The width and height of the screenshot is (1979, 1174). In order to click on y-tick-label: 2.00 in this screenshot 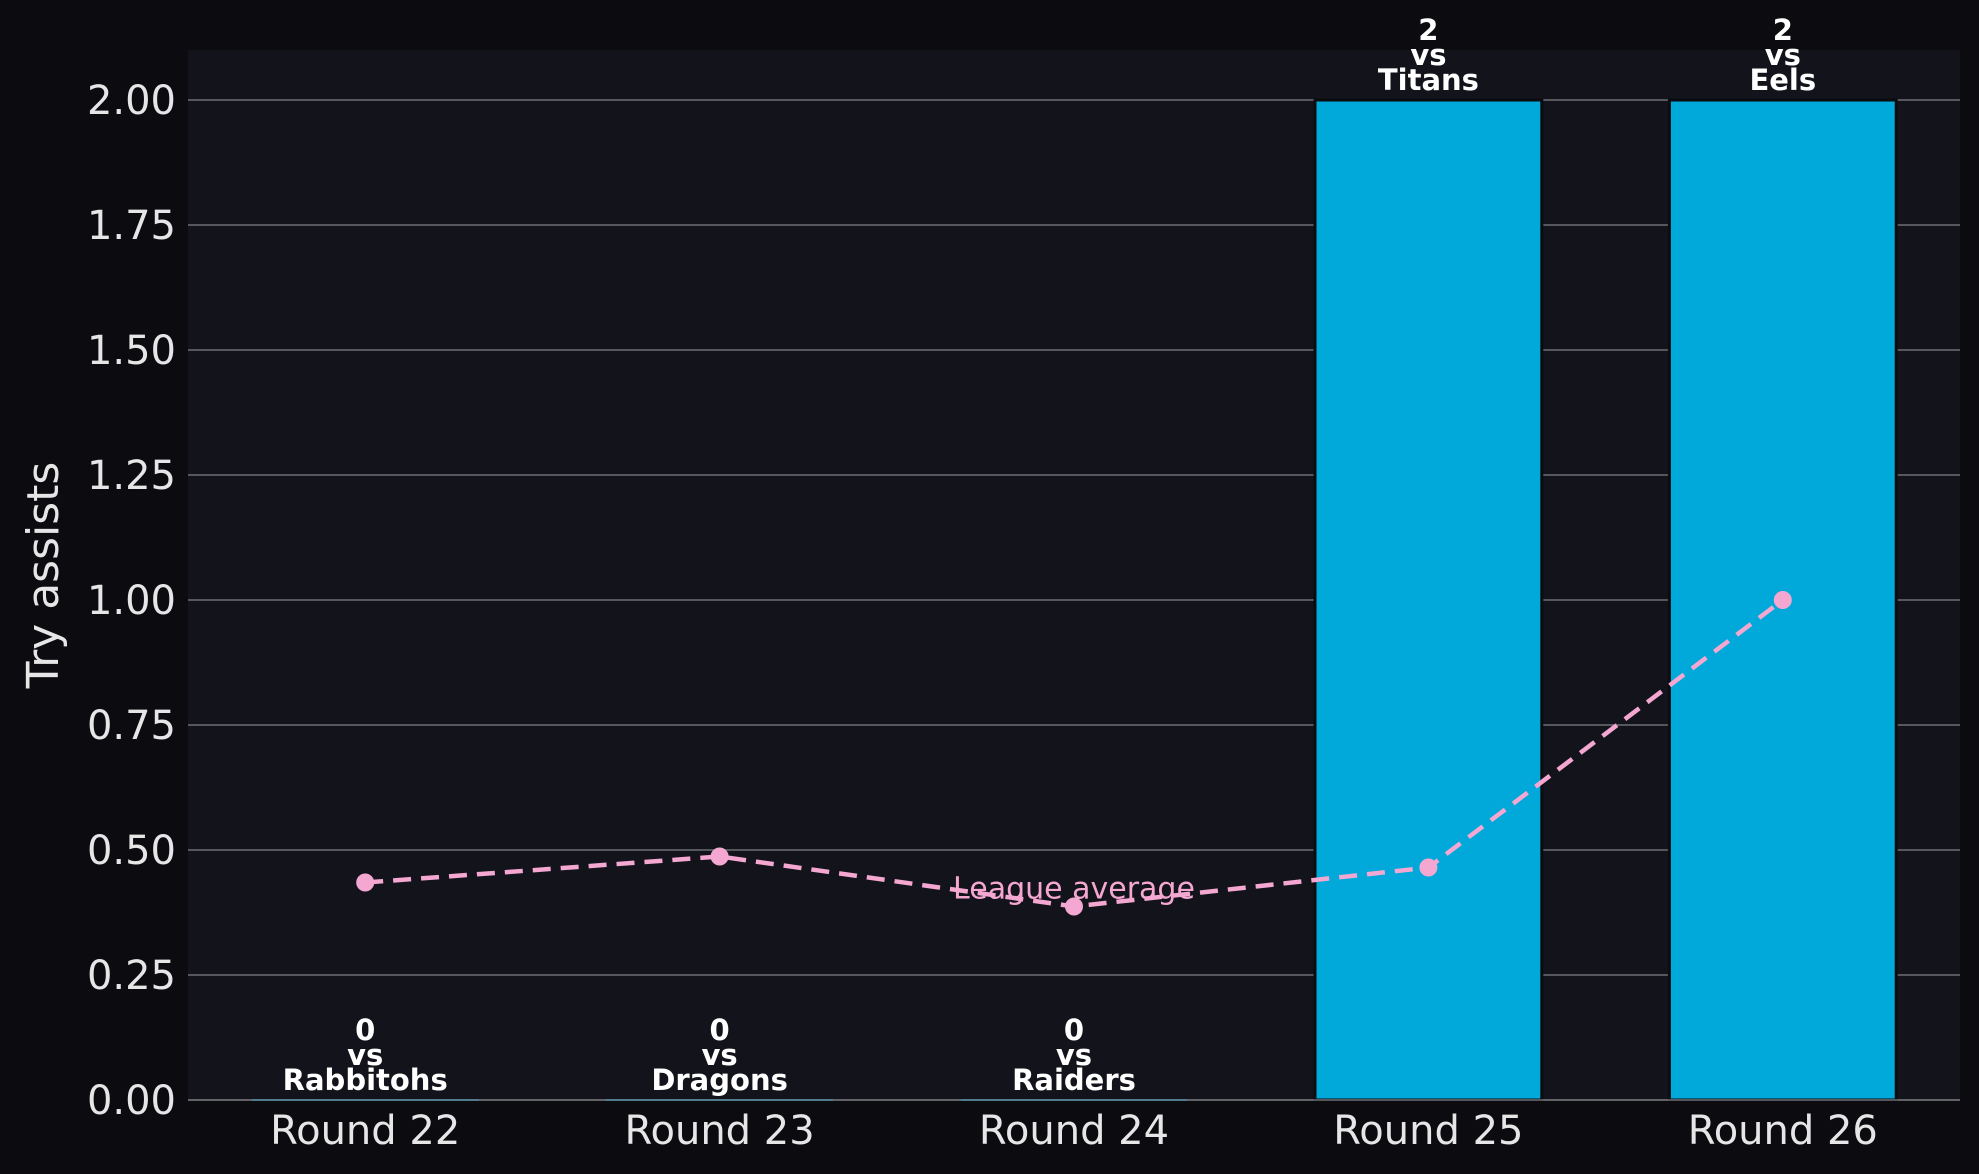, I will do `click(131, 101)`.